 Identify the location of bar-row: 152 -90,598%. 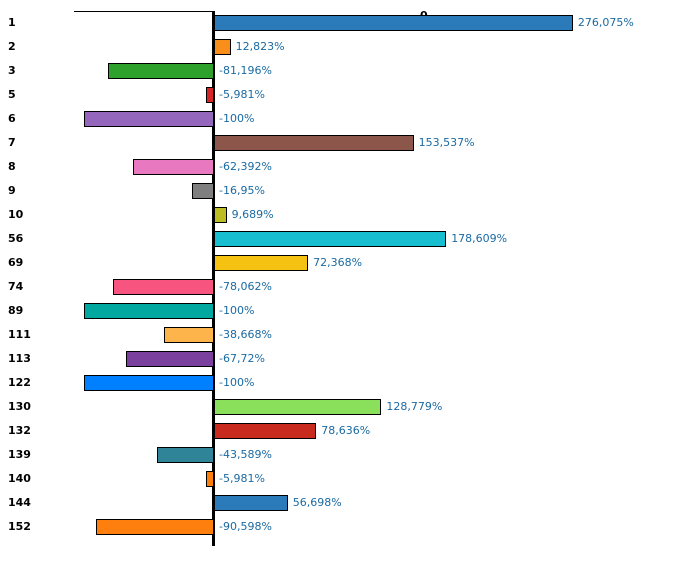
(350, 528).